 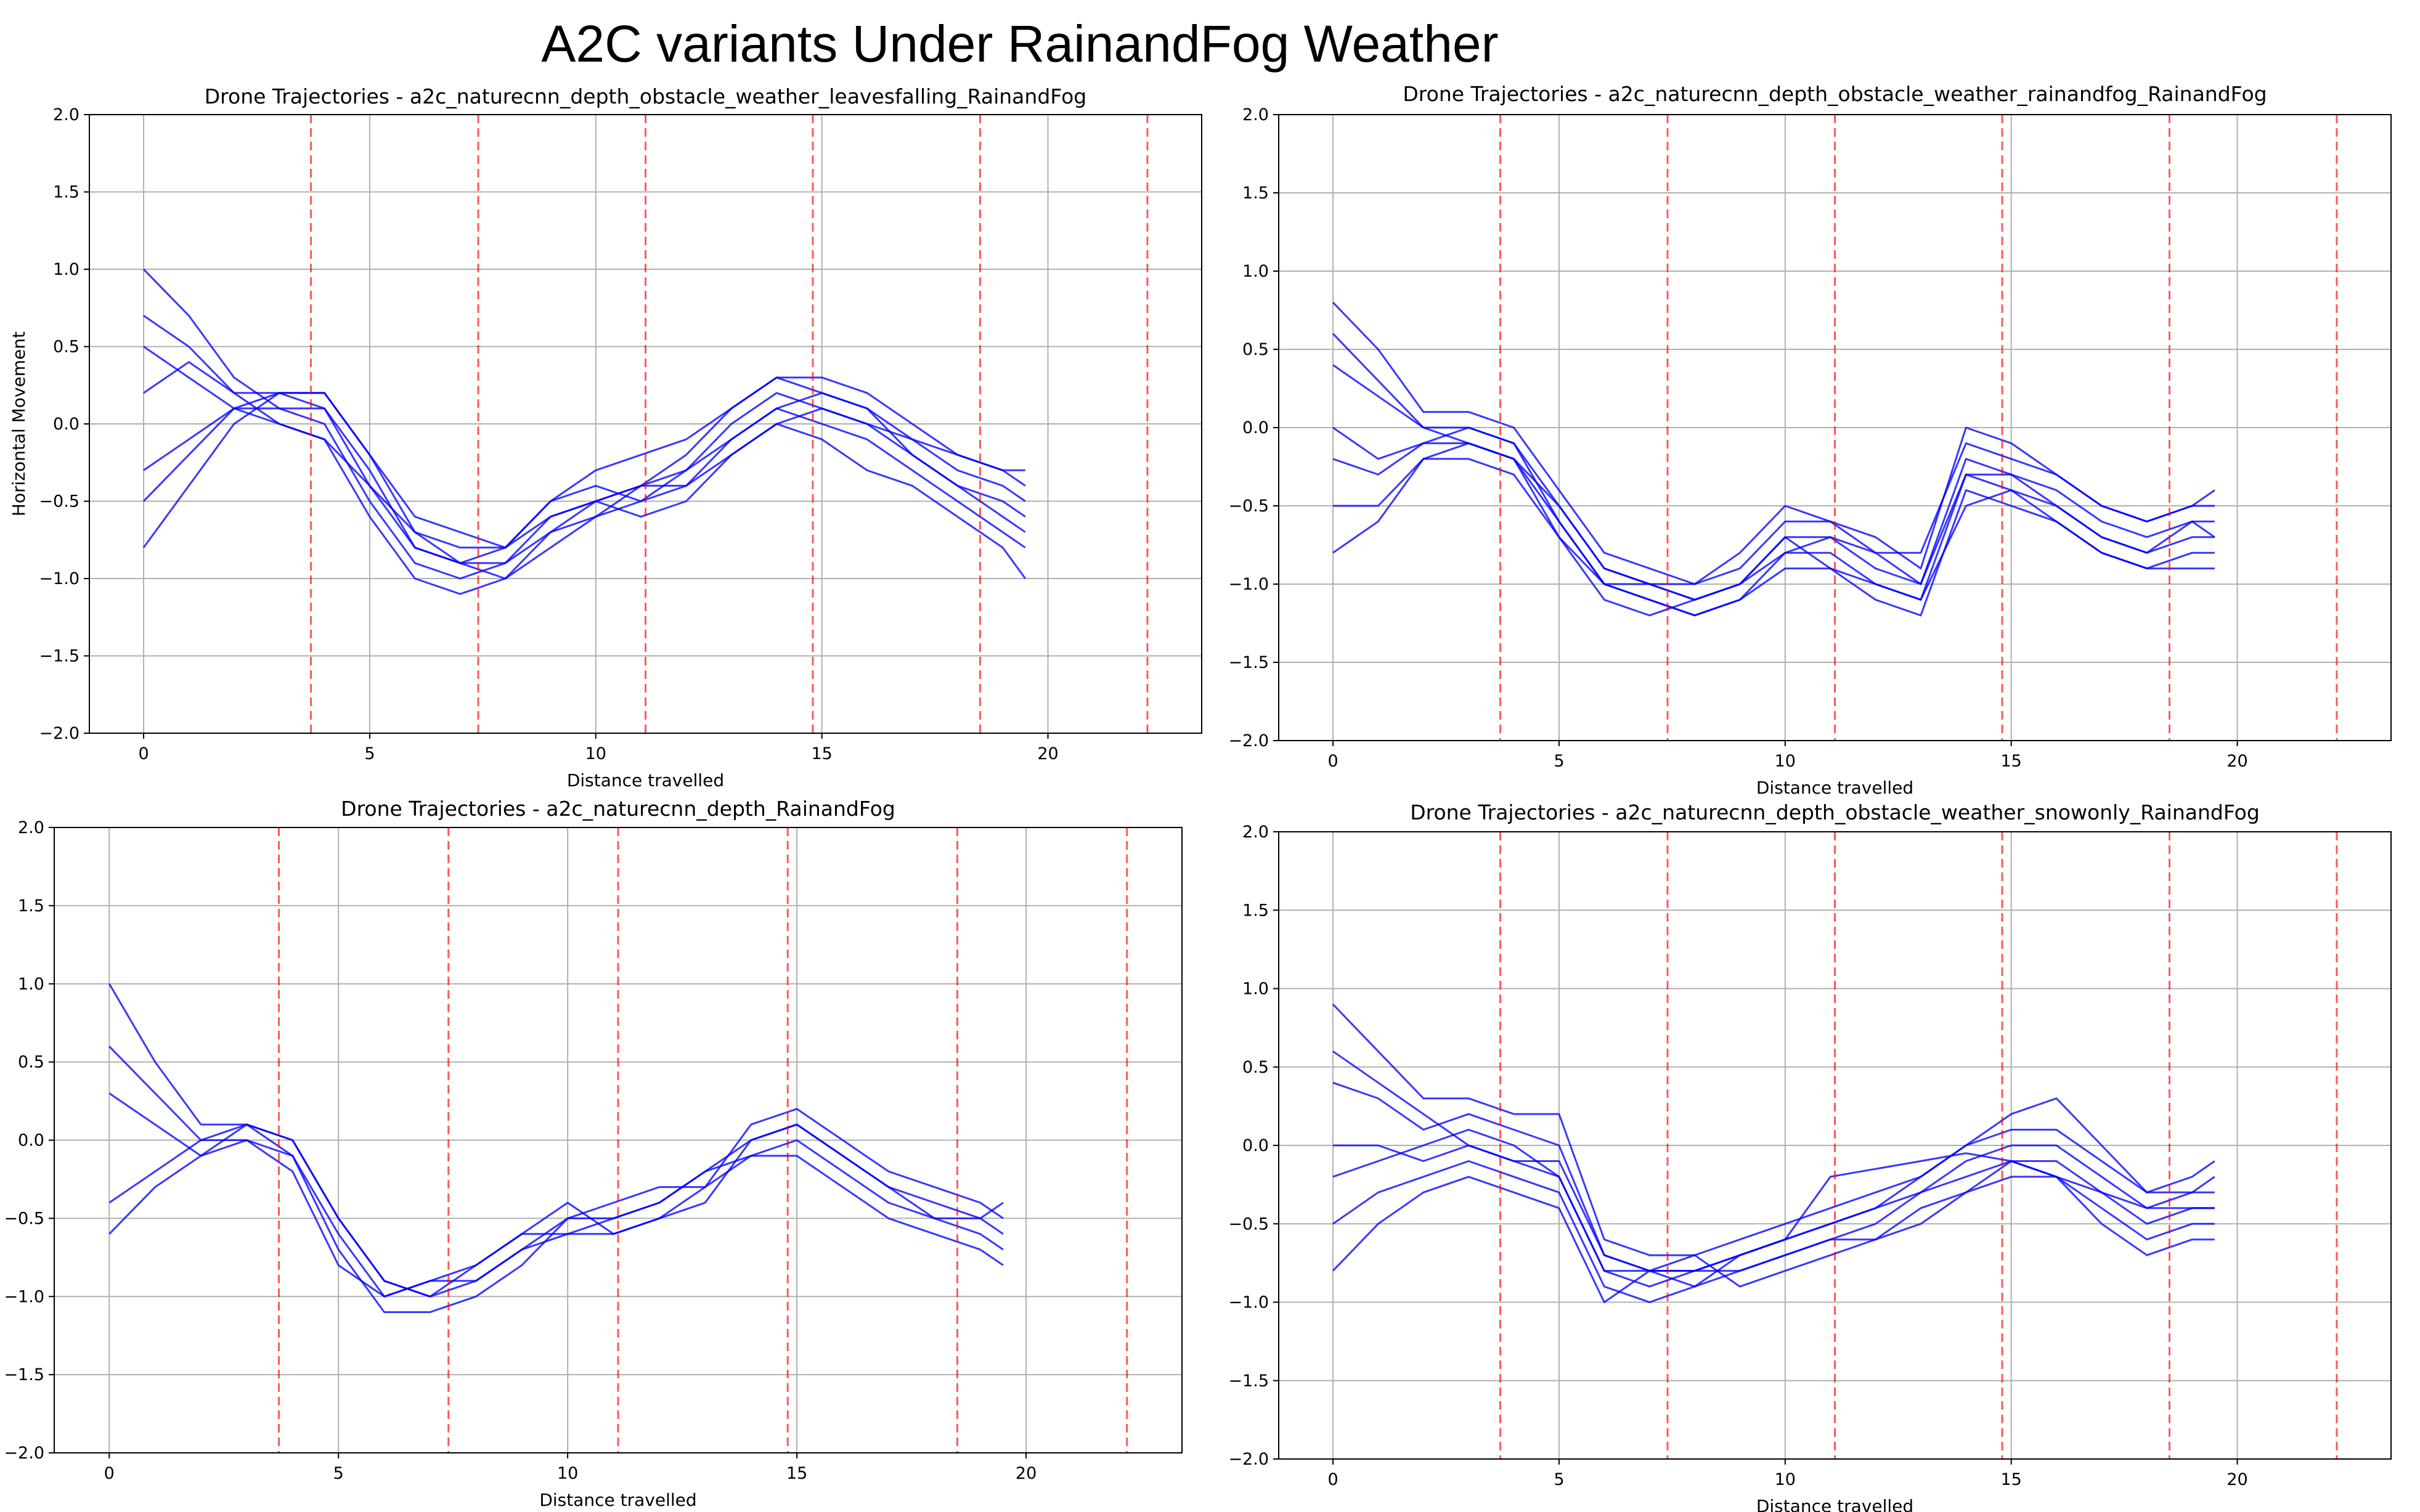 What do you see at coordinates (19, 423) in the screenshot?
I see `y-axis-label: Horizontal Movement` at bounding box center [19, 423].